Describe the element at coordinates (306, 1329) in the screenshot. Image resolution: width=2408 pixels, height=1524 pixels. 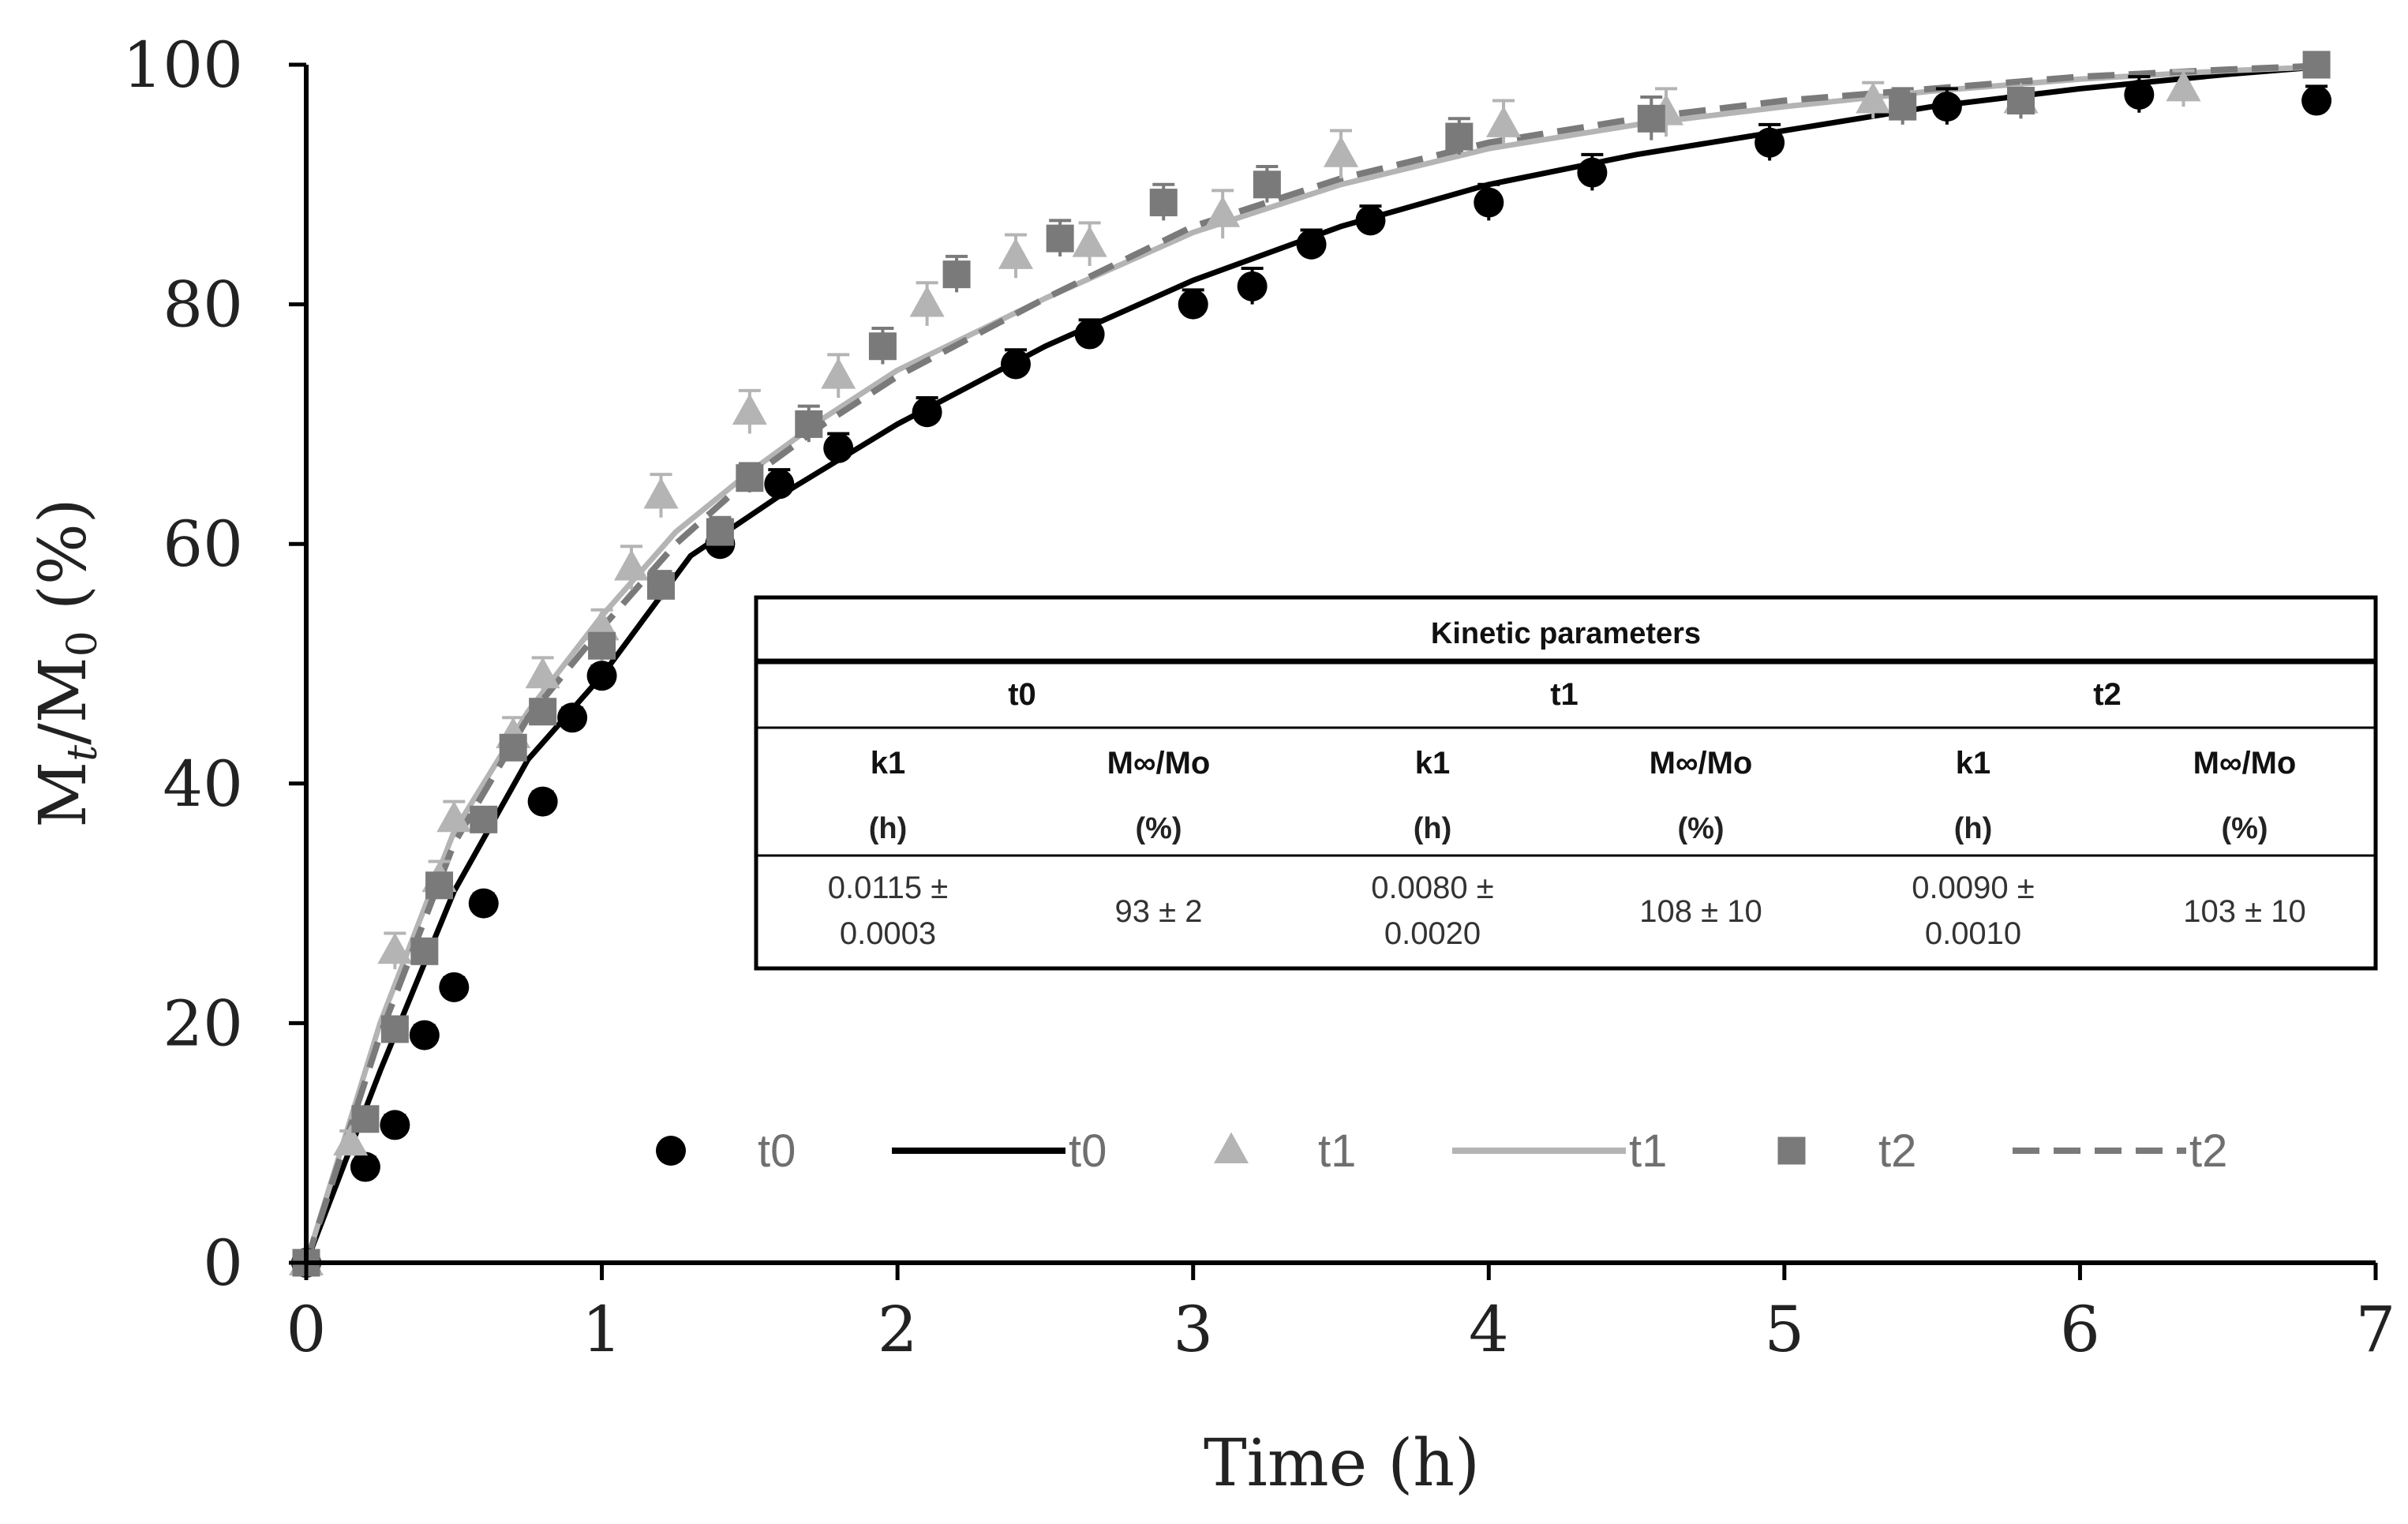
I see `x-tick-label: 0` at that location.